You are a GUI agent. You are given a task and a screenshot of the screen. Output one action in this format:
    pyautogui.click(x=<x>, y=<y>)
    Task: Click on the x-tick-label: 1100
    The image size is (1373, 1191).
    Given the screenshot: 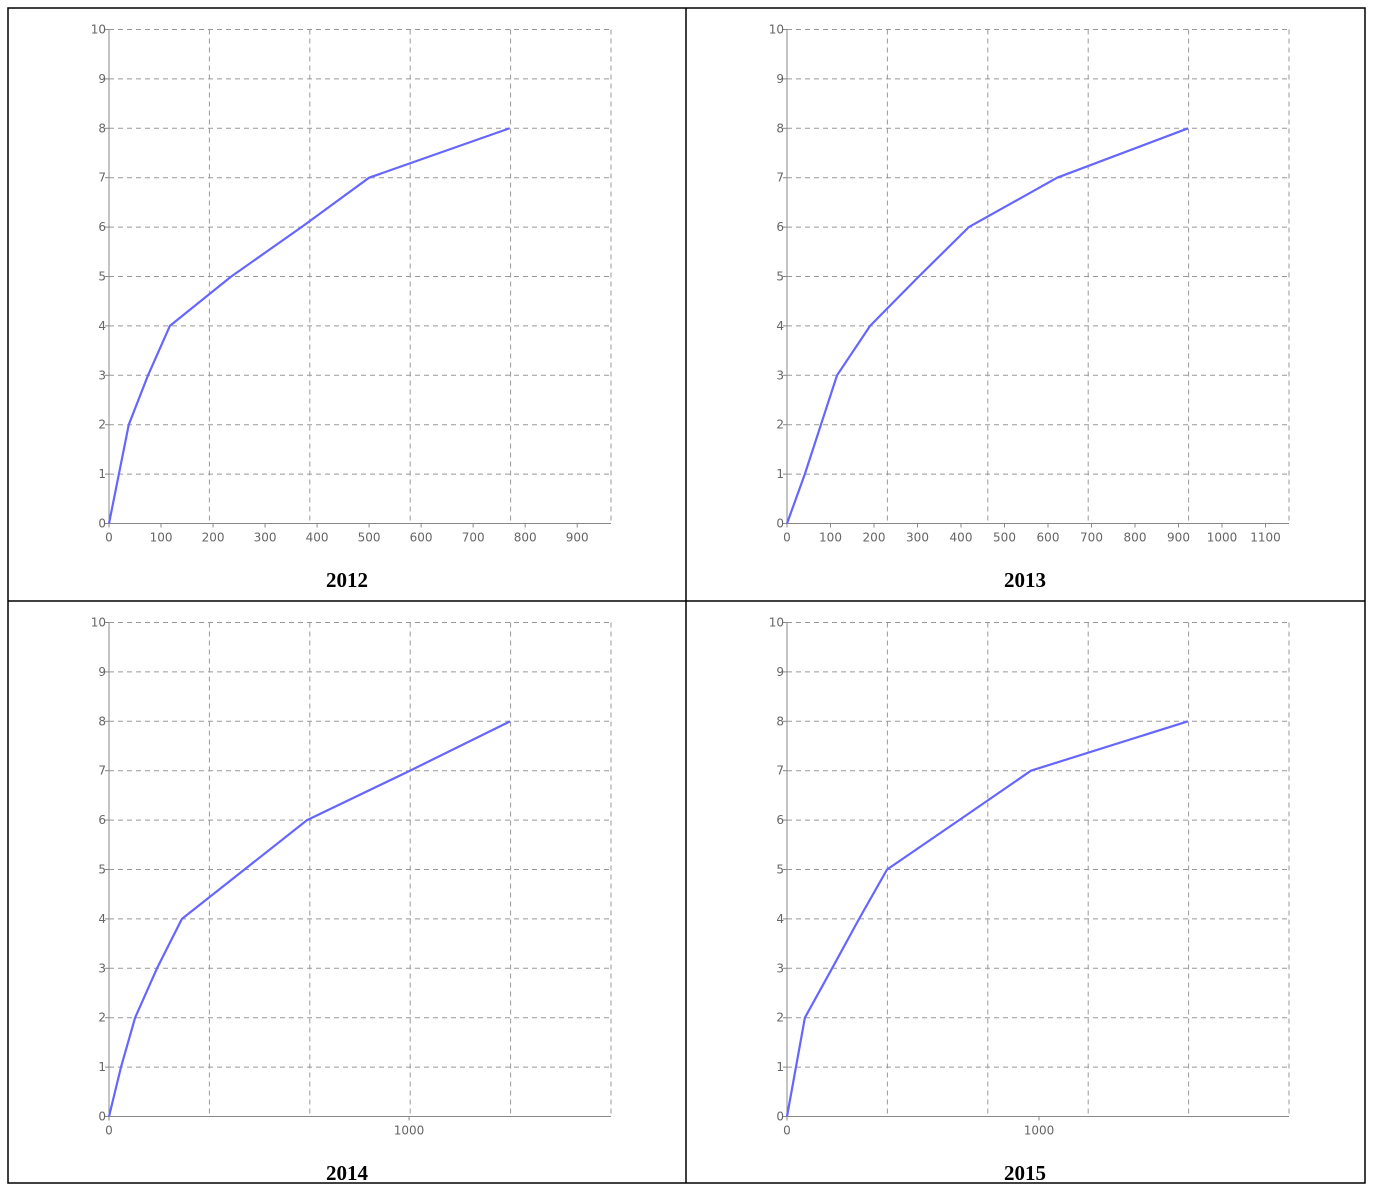 What is the action you would take?
    pyautogui.click(x=1265, y=538)
    